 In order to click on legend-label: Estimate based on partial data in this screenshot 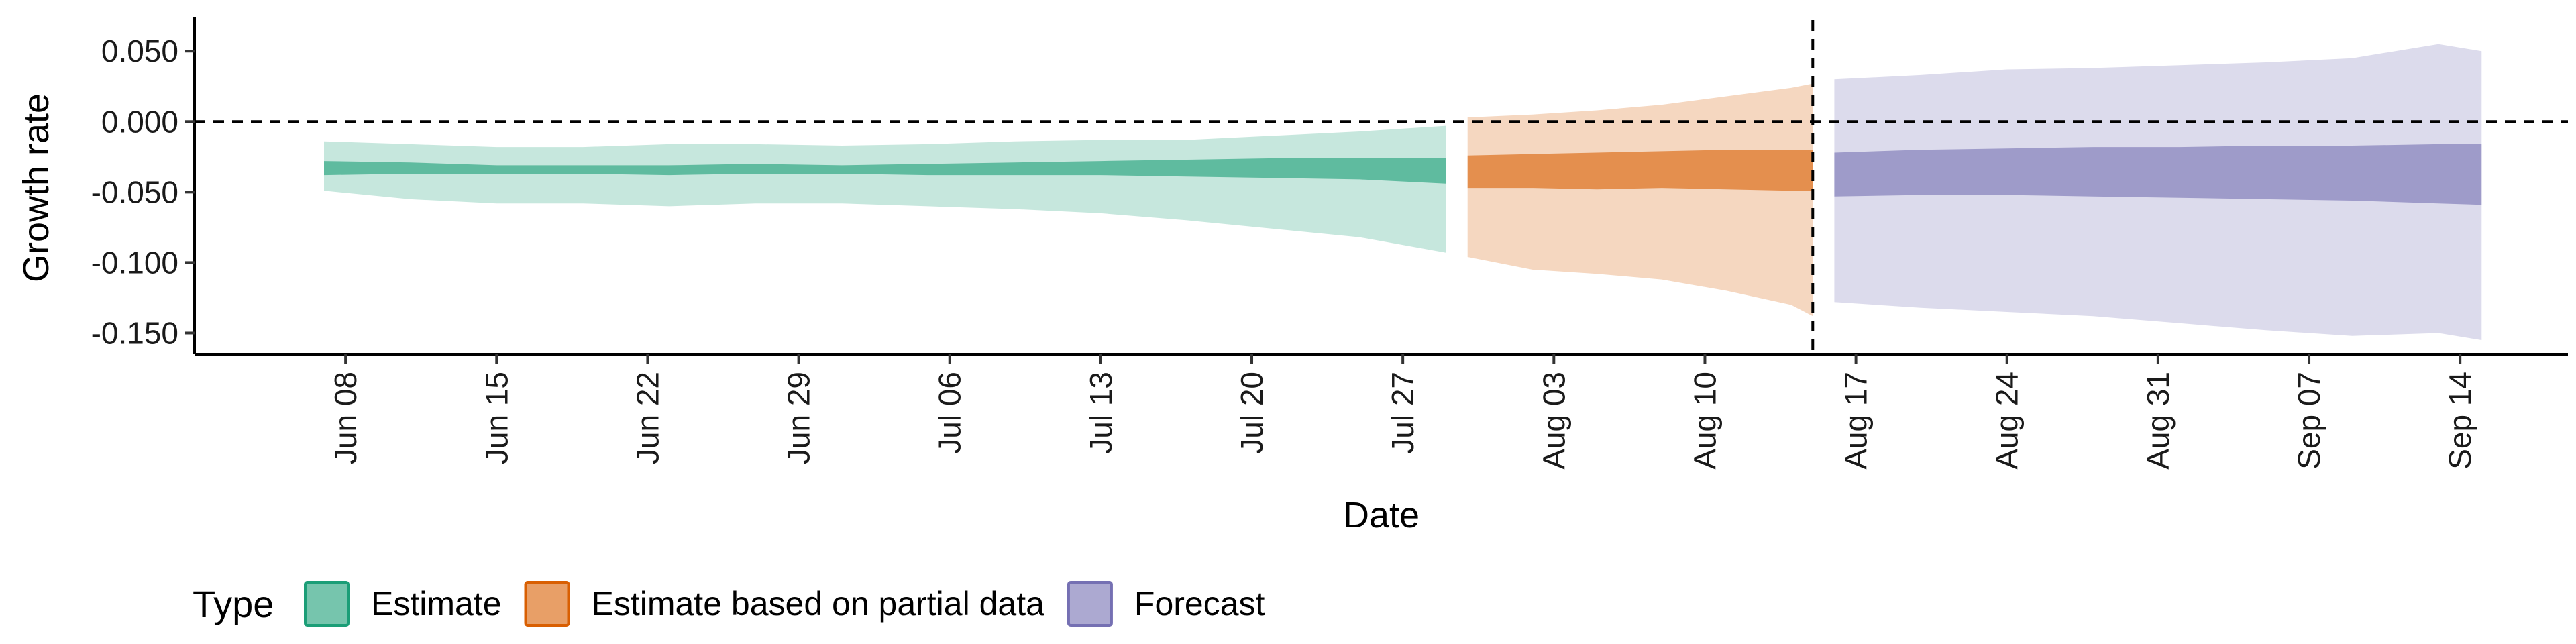, I will do `click(818, 604)`.